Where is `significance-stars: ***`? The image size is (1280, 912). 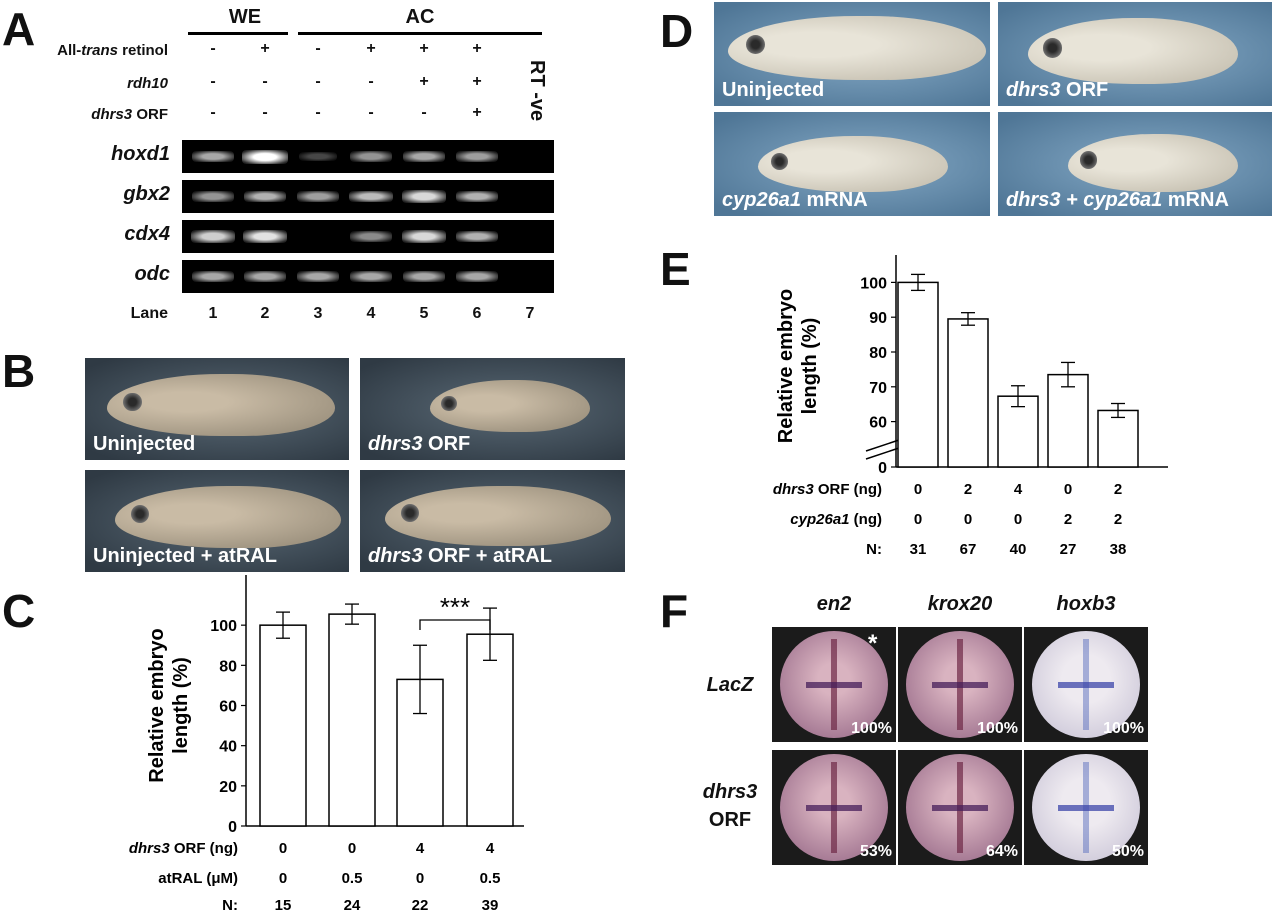 significance-stars: *** is located at coordinates (455, 607).